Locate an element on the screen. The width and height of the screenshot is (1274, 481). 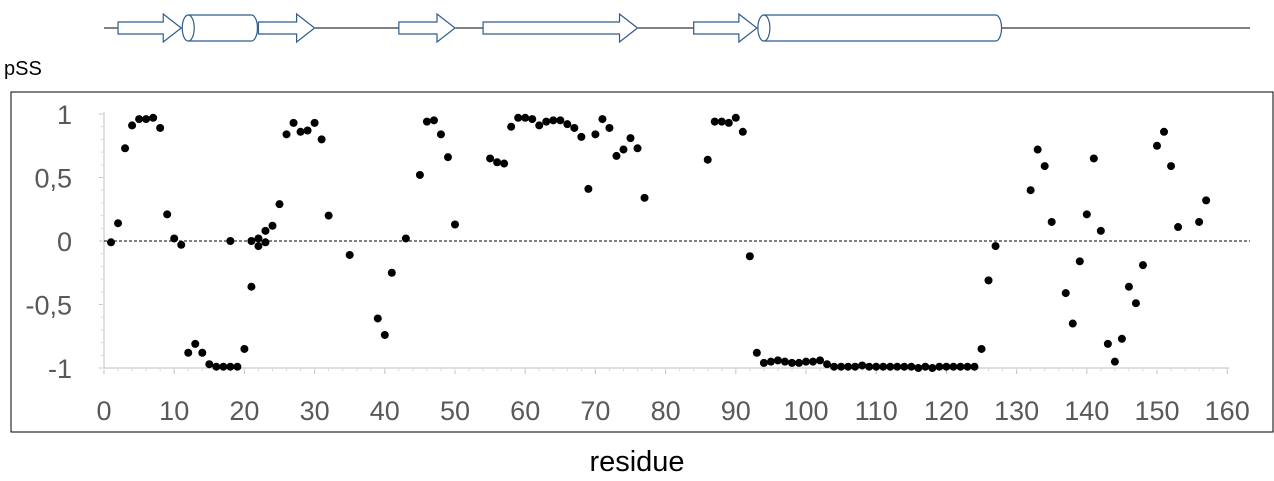
x-tick-label: 80 is located at coordinates (666, 411).